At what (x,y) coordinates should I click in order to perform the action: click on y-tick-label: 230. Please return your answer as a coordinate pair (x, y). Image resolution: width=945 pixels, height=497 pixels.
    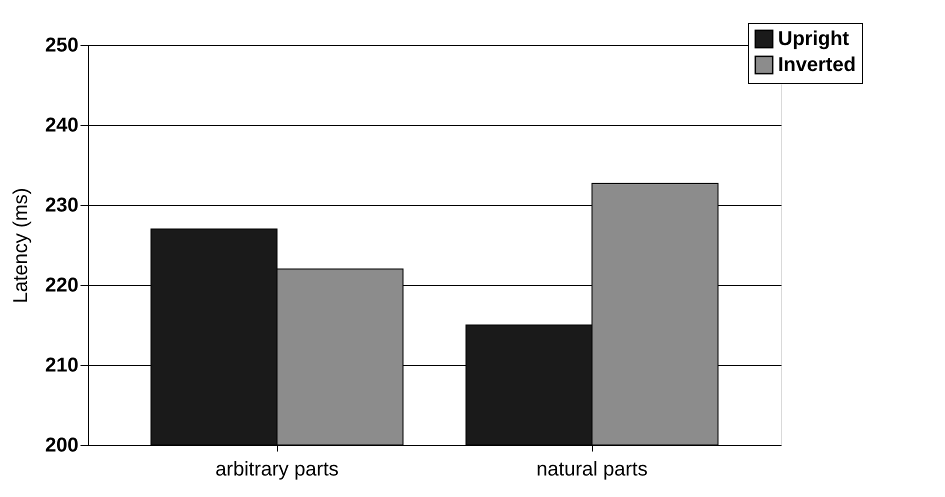
    Looking at the image, I should click on (61, 205).